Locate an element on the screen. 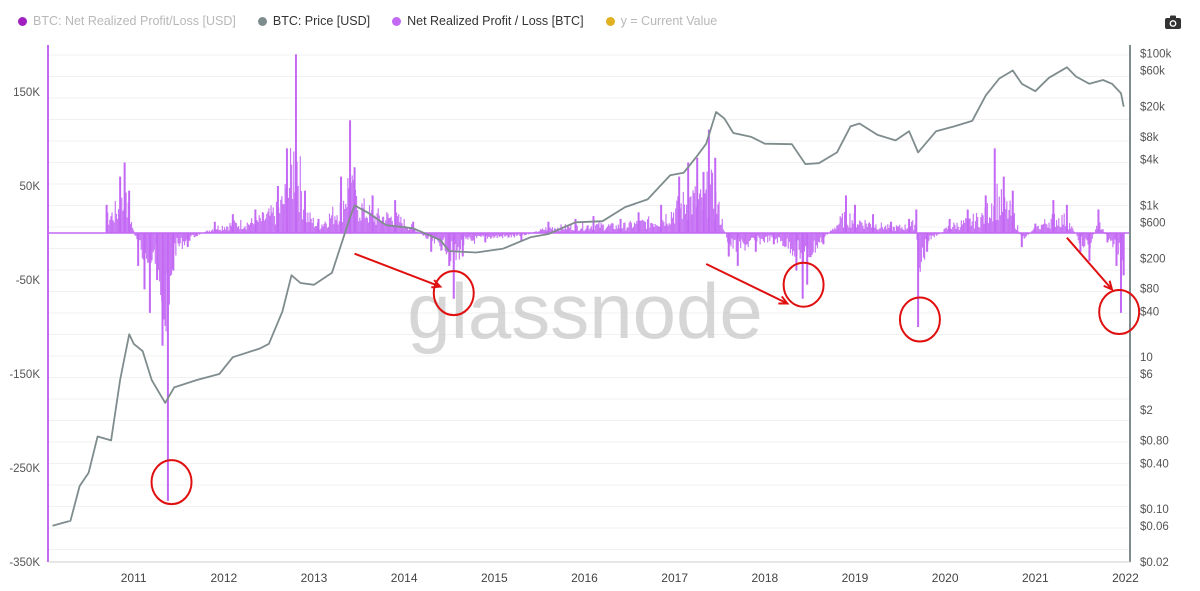 The width and height of the screenshot is (1200, 591). x-tick-label: 2019 is located at coordinates (855, 578).